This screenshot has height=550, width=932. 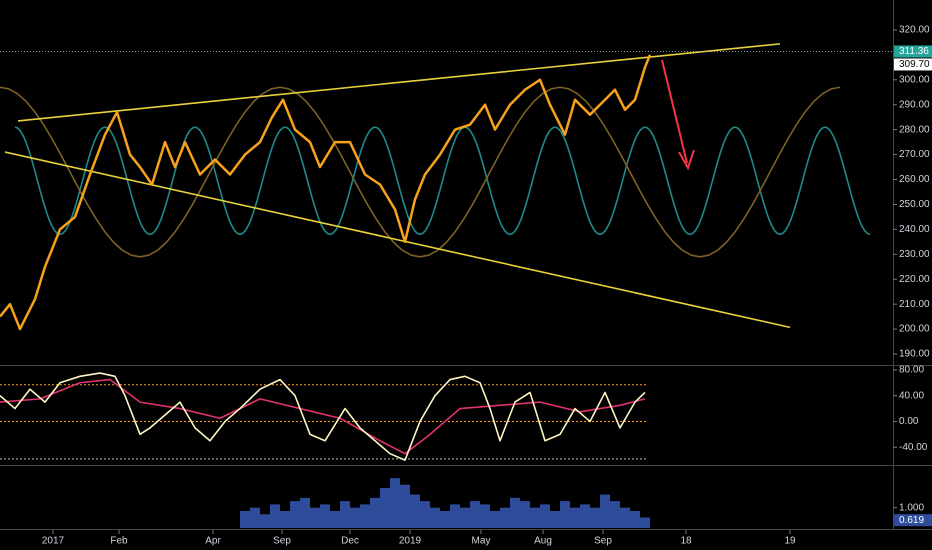 What do you see at coordinates (914, 329) in the screenshot?
I see `y-tick-label: 200.00` at bounding box center [914, 329].